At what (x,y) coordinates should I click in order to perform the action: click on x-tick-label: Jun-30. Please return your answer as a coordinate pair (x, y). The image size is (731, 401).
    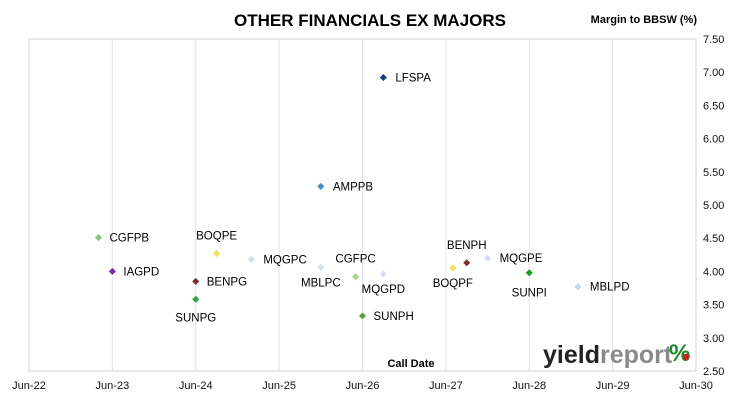
    Looking at the image, I should click on (696, 386).